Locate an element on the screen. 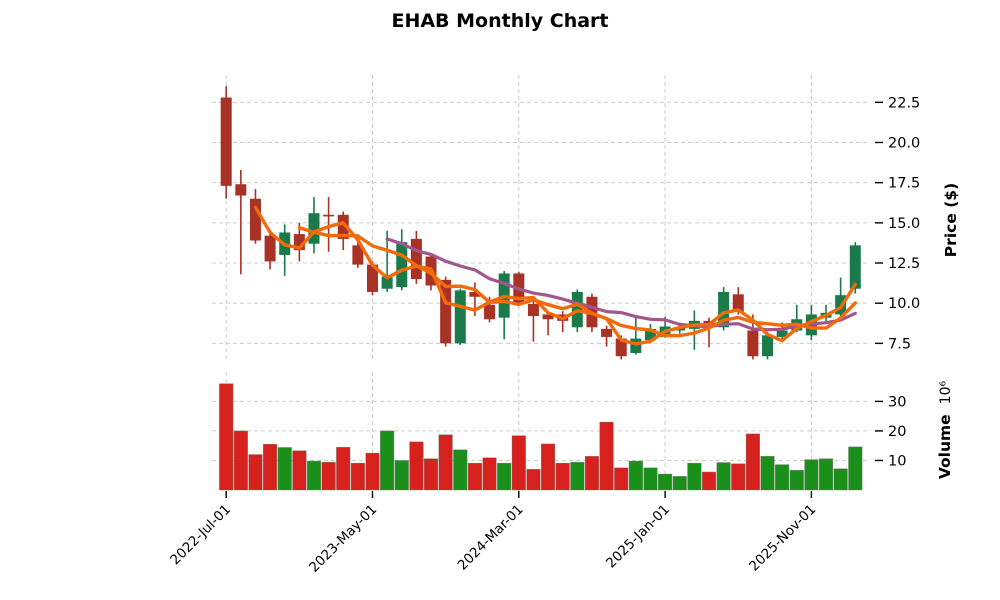 The height and width of the screenshot is (600, 1000). date-tick-label: 2025-Nov-01 is located at coordinates (782, 538).